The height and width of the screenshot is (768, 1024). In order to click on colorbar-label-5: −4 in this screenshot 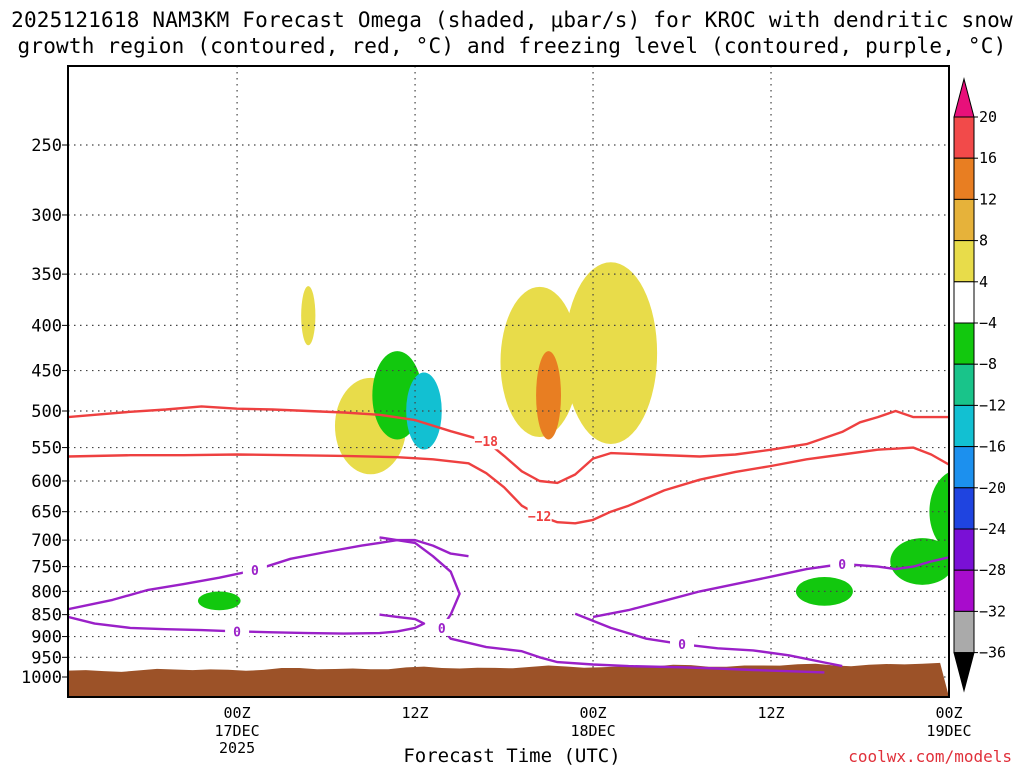, I will do `click(988, 323)`.